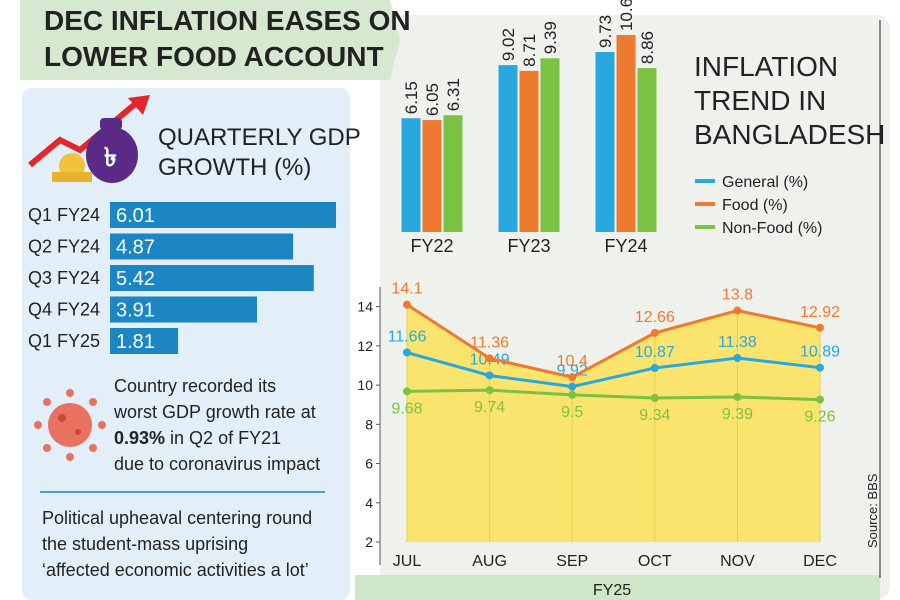 Image resolution: width=900 pixels, height=600 pixels. I want to click on value-label: 1.81, so click(135, 342).